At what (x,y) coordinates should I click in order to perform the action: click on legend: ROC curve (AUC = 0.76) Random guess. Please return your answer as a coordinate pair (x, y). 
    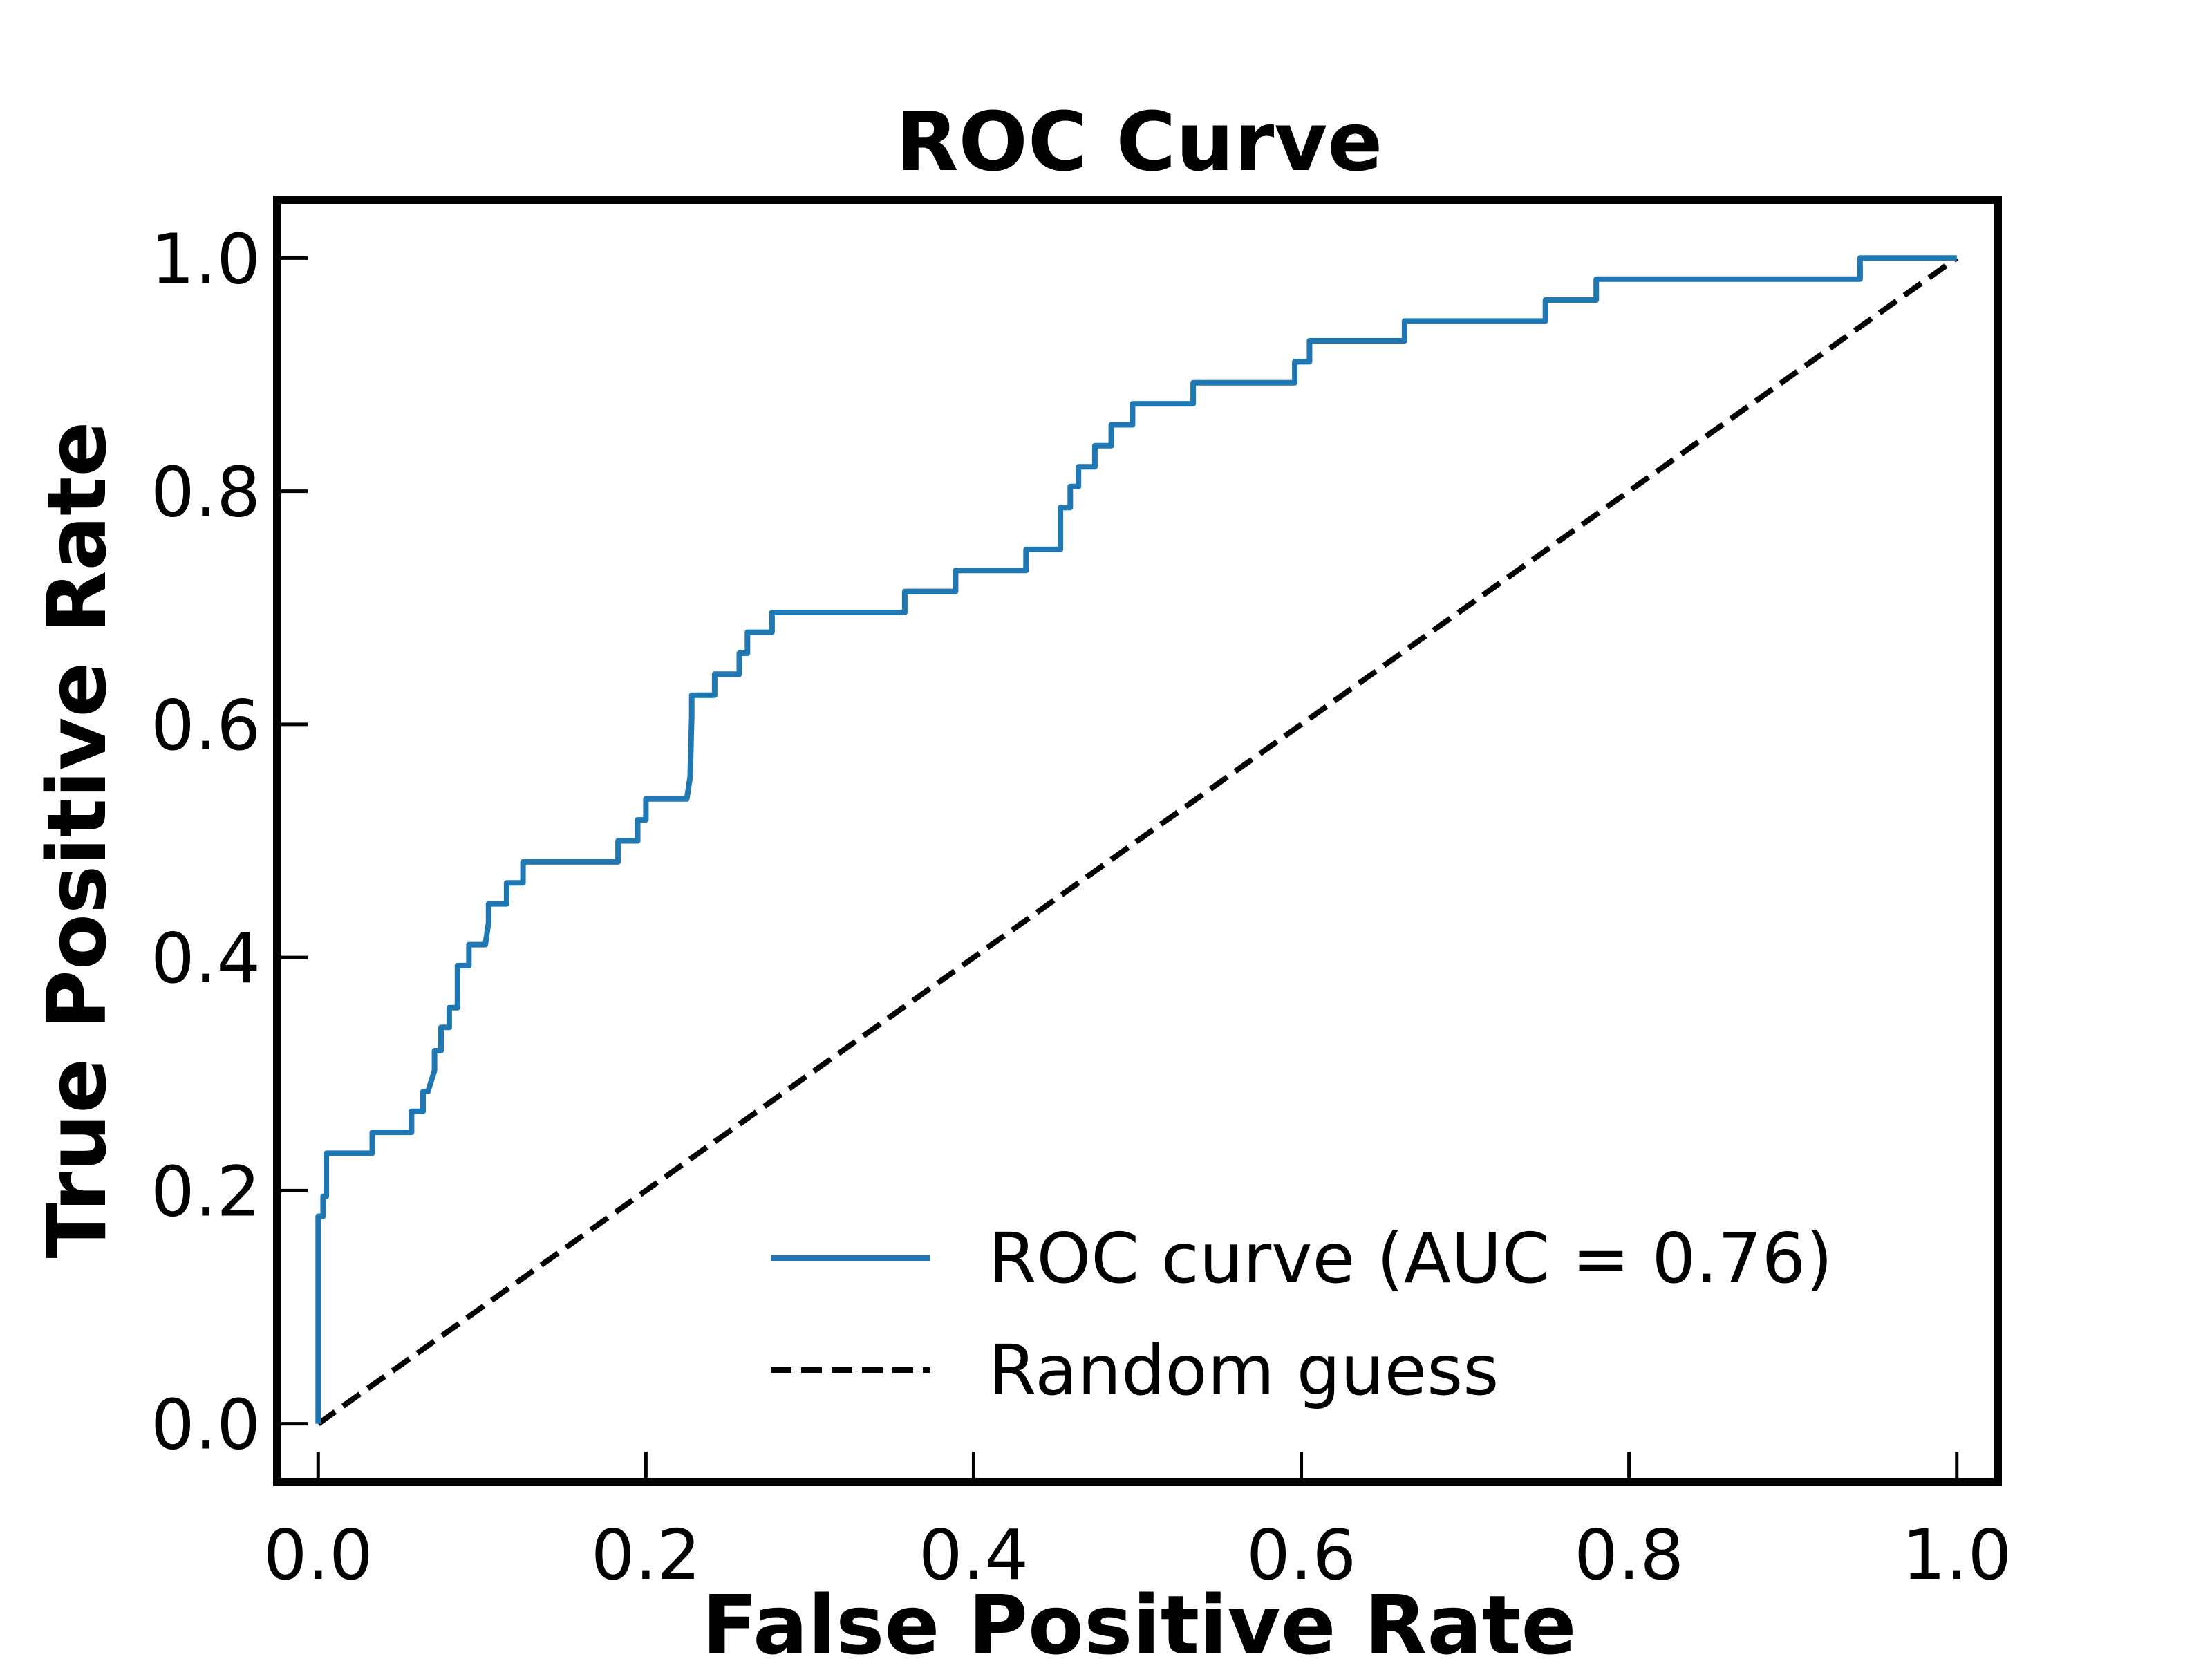
    Looking at the image, I should click on (1302, 1314).